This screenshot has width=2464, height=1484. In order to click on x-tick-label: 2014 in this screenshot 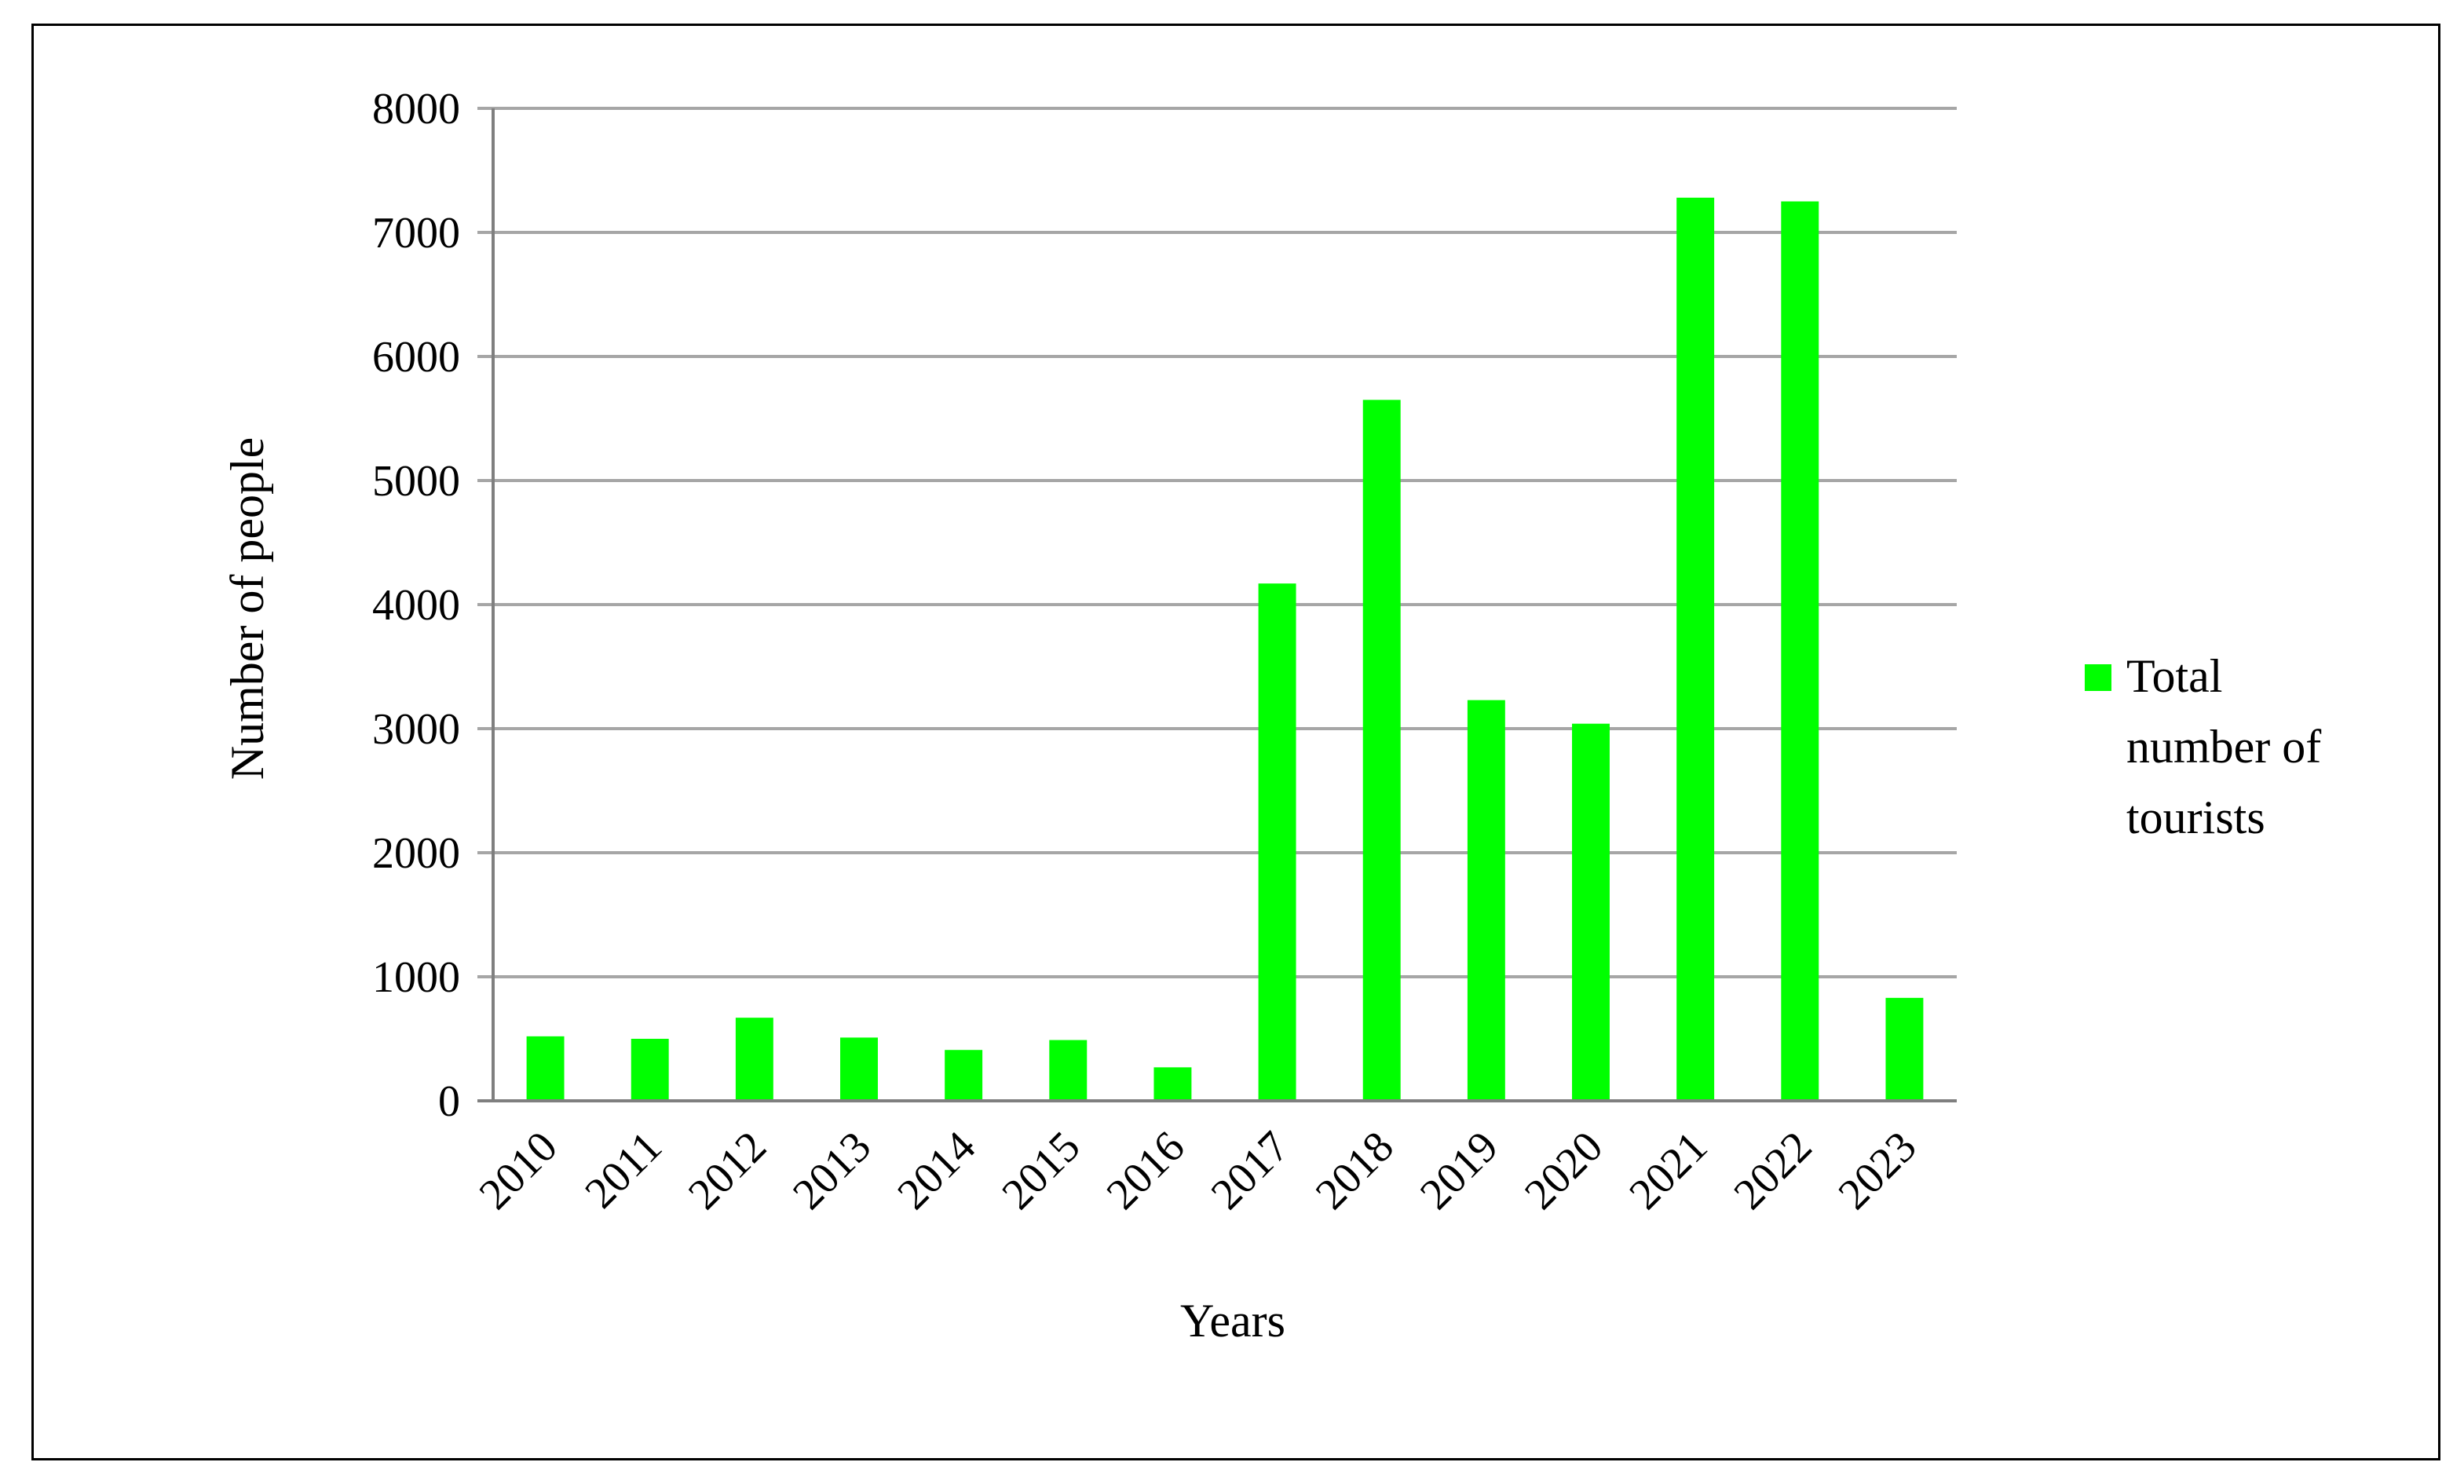, I will do `click(937, 1171)`.